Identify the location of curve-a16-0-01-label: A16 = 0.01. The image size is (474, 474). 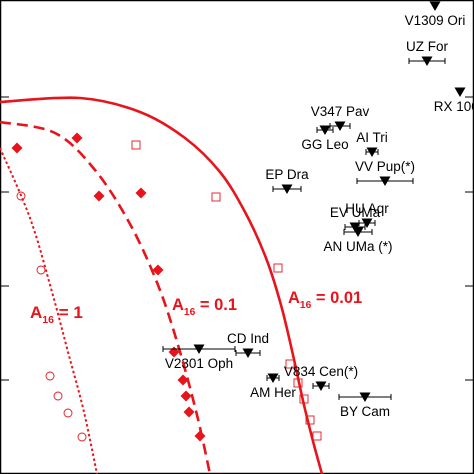
(325, 300).